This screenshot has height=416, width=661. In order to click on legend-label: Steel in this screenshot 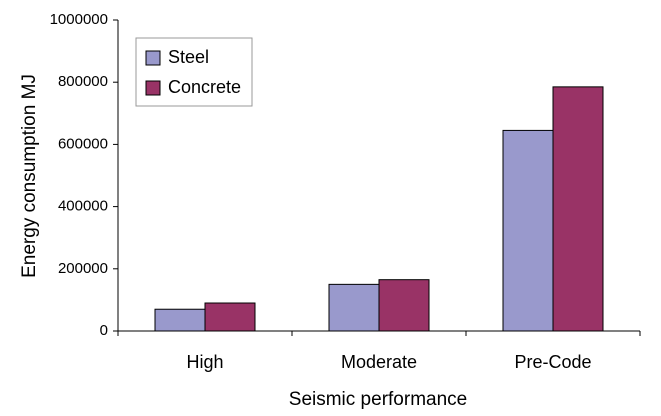, I will do `click(188, 57)`.